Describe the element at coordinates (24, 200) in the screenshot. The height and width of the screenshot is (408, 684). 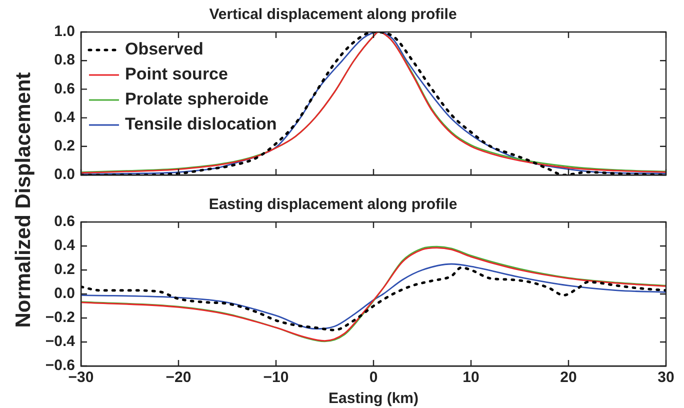
I see `y-axis-title: Normalized Displacement` at that location.